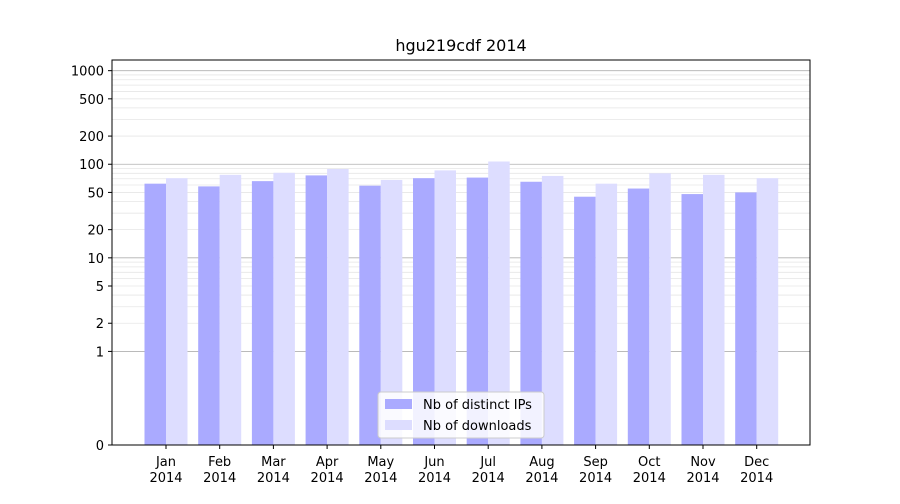 This screenshot has width=900, height=504. What do you see at coordinates (460, 45) in the screenshot?
I see `chart-title: hgu219cdf 2014` at bounding box center [460, 45].